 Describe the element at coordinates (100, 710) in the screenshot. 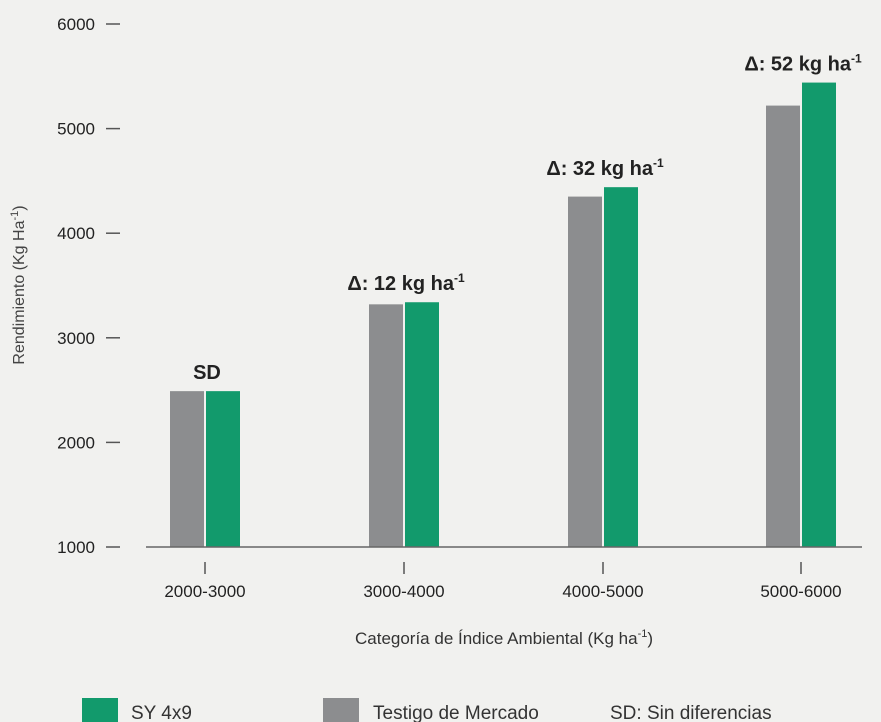

I see `legend-swatch-sy4x9` at that location.